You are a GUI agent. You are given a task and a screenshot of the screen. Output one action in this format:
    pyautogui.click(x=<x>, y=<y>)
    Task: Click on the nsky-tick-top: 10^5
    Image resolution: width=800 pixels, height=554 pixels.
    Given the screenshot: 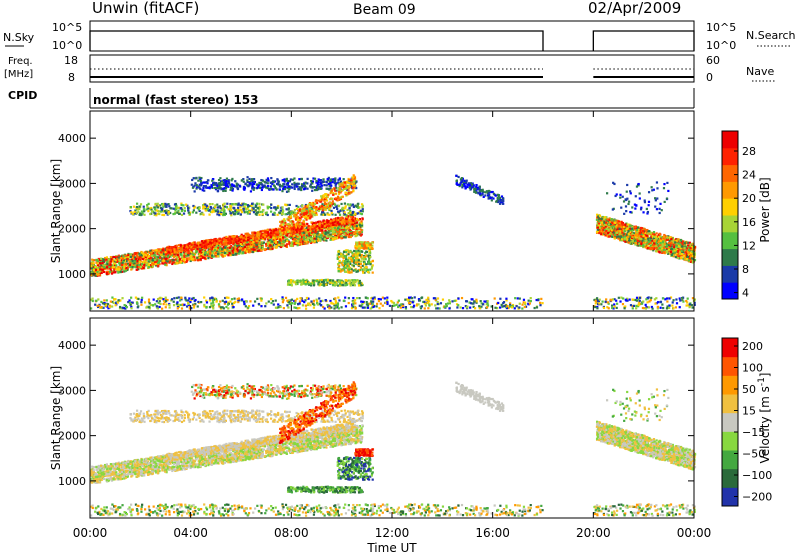 What is the action you would take?
    pyautogui.click(x=67, y=27)
    